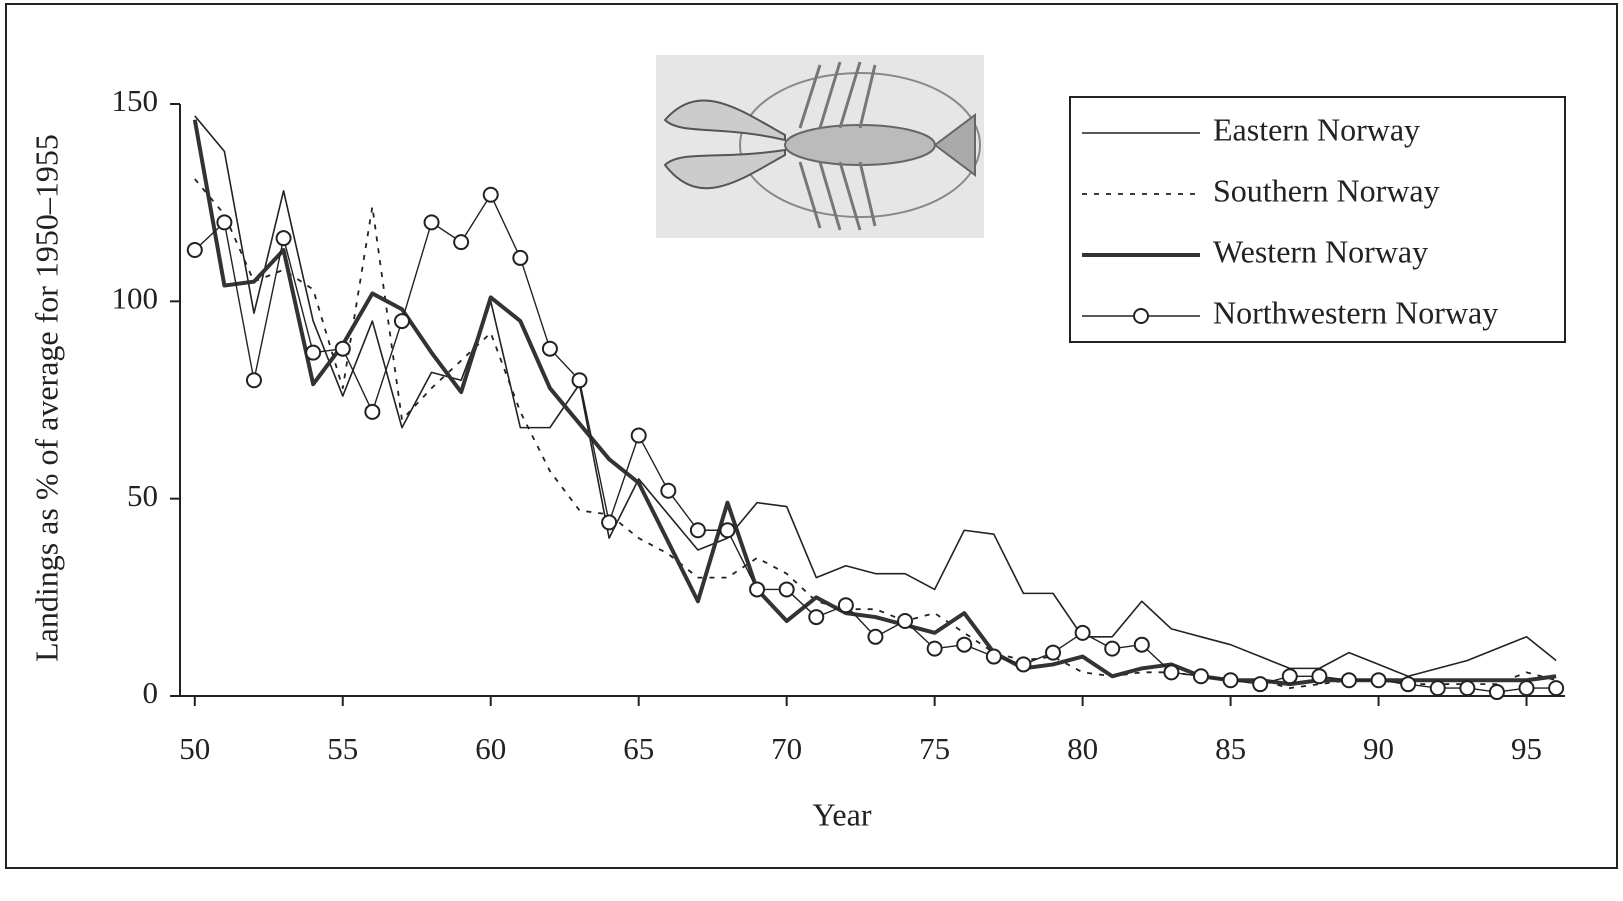 The image size is (1623, 901). I want to click on x-tick-label: 90, so click(1378, 748).